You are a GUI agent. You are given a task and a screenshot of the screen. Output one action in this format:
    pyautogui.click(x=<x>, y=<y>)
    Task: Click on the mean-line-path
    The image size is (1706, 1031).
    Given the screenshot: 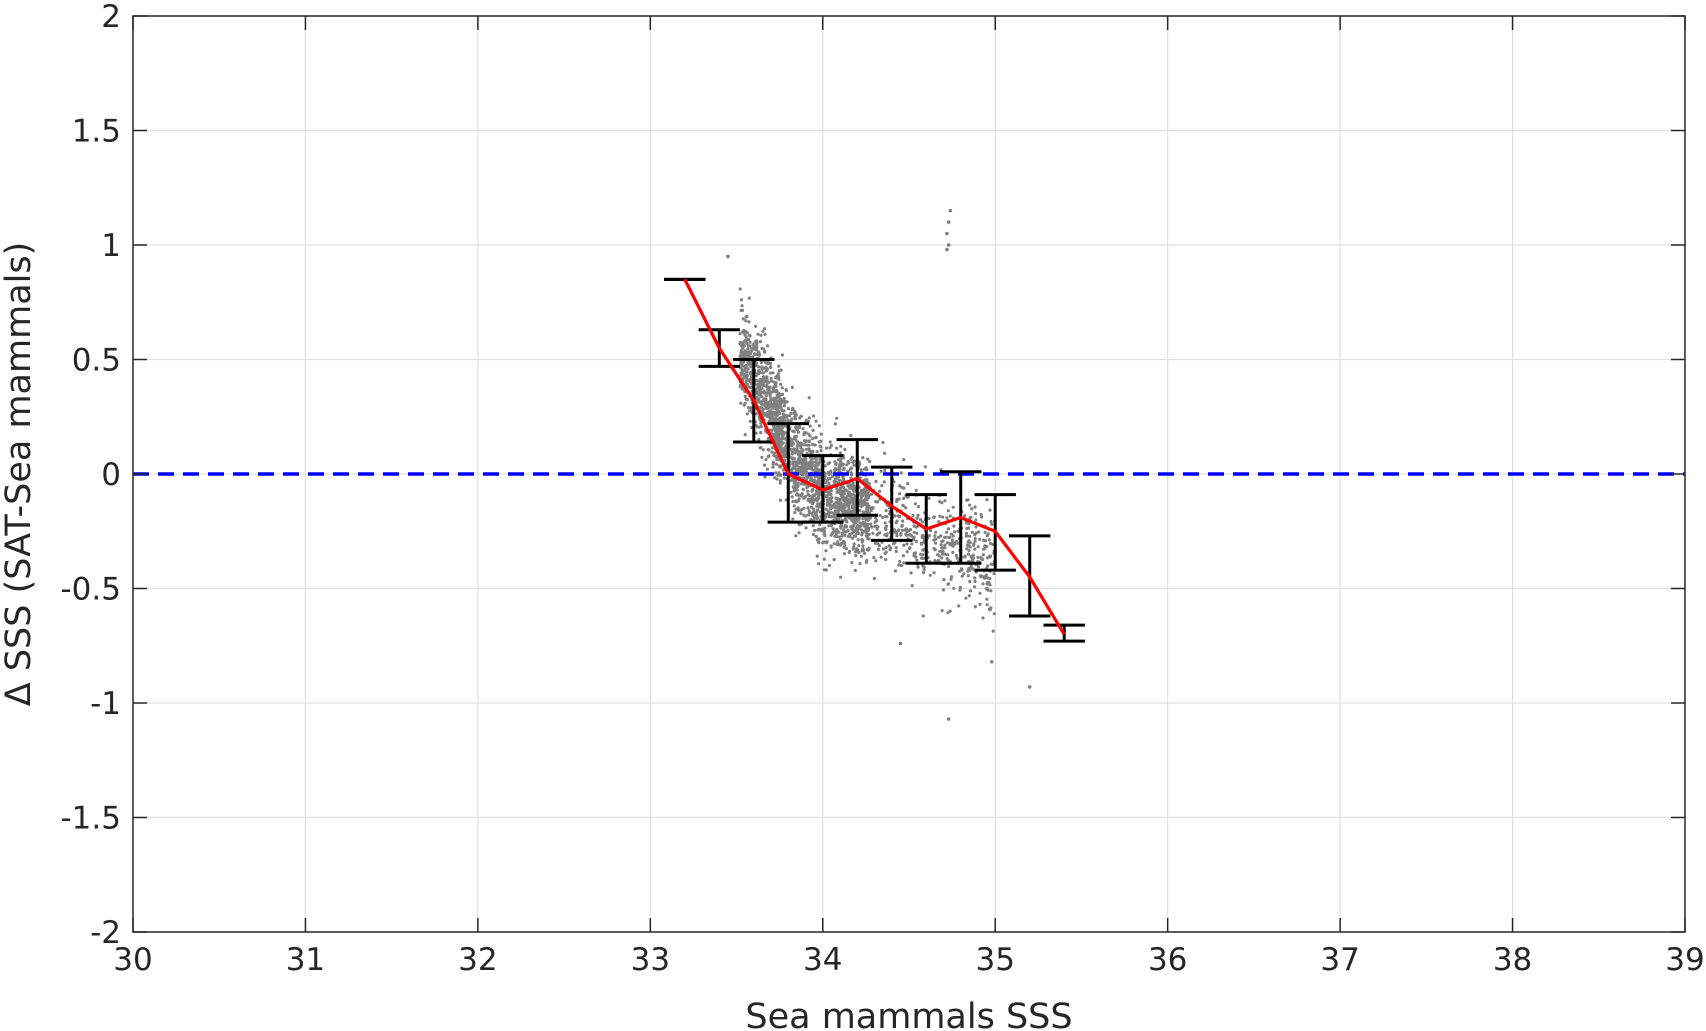 What is the action you would take?
    pyautogui.click(x=874, y=457)
    